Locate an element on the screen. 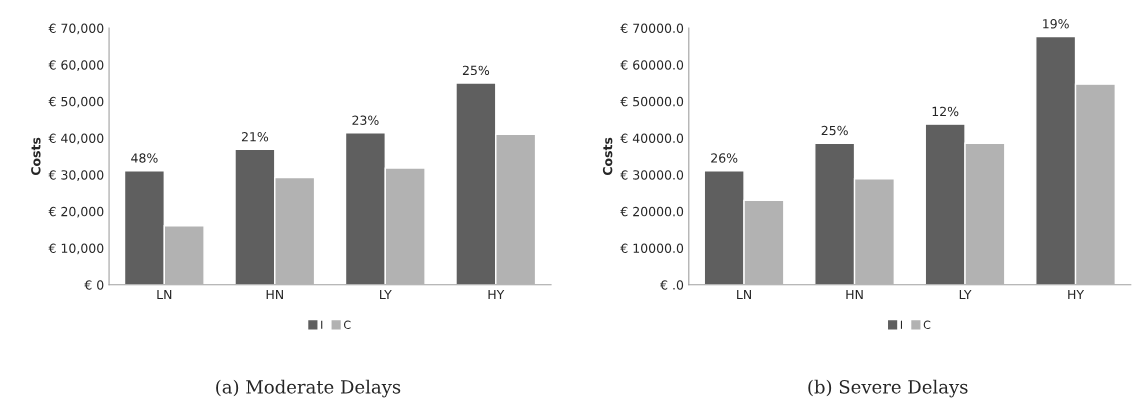 The width and height of the screenshot is (1148, 401). y-tick-label: € 30,000 is located at coordinates (76, 175).